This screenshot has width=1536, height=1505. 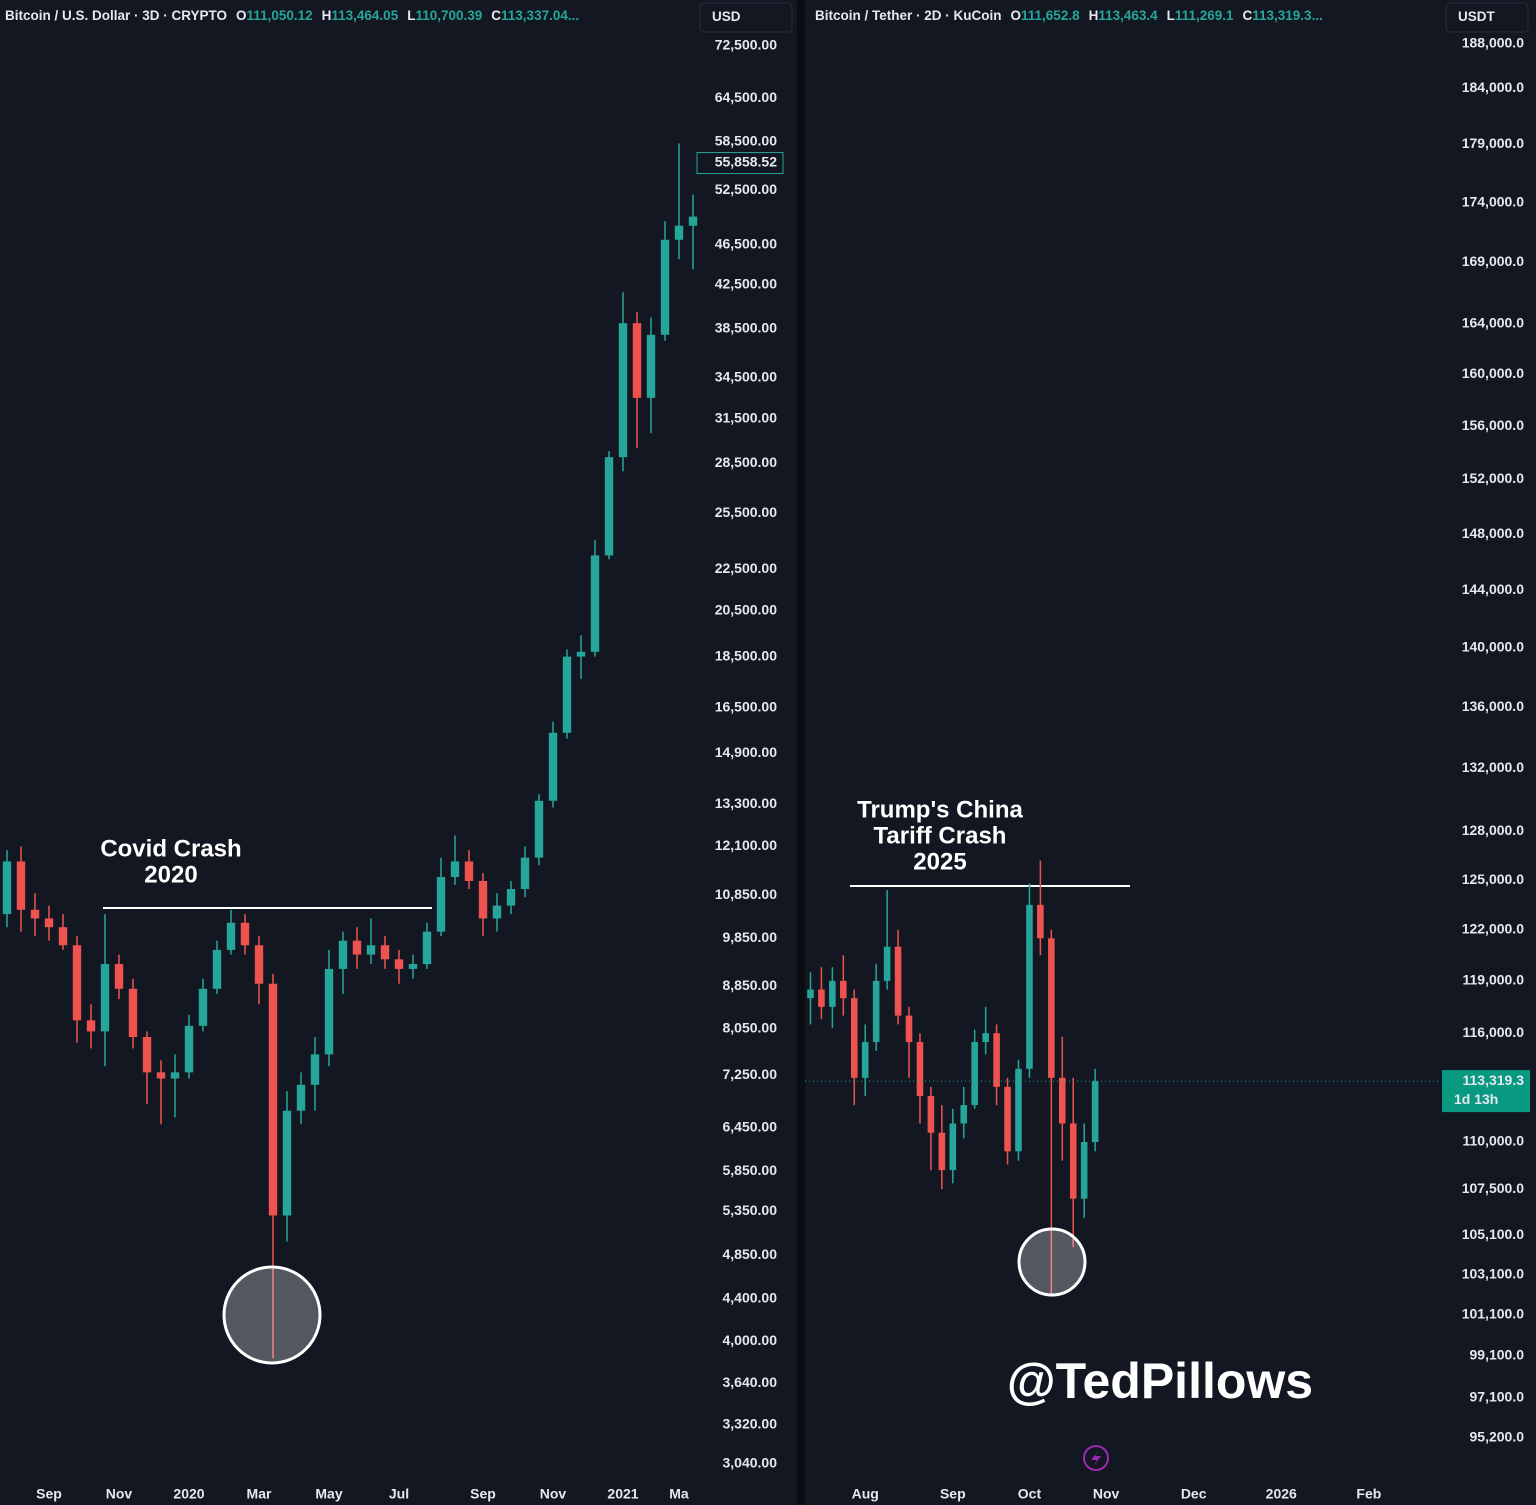 What do you see at coordinates (750, 1297) in the screenshot?
I see `y-tick-label: 4,400.00` at bounding box center [750, 1297].